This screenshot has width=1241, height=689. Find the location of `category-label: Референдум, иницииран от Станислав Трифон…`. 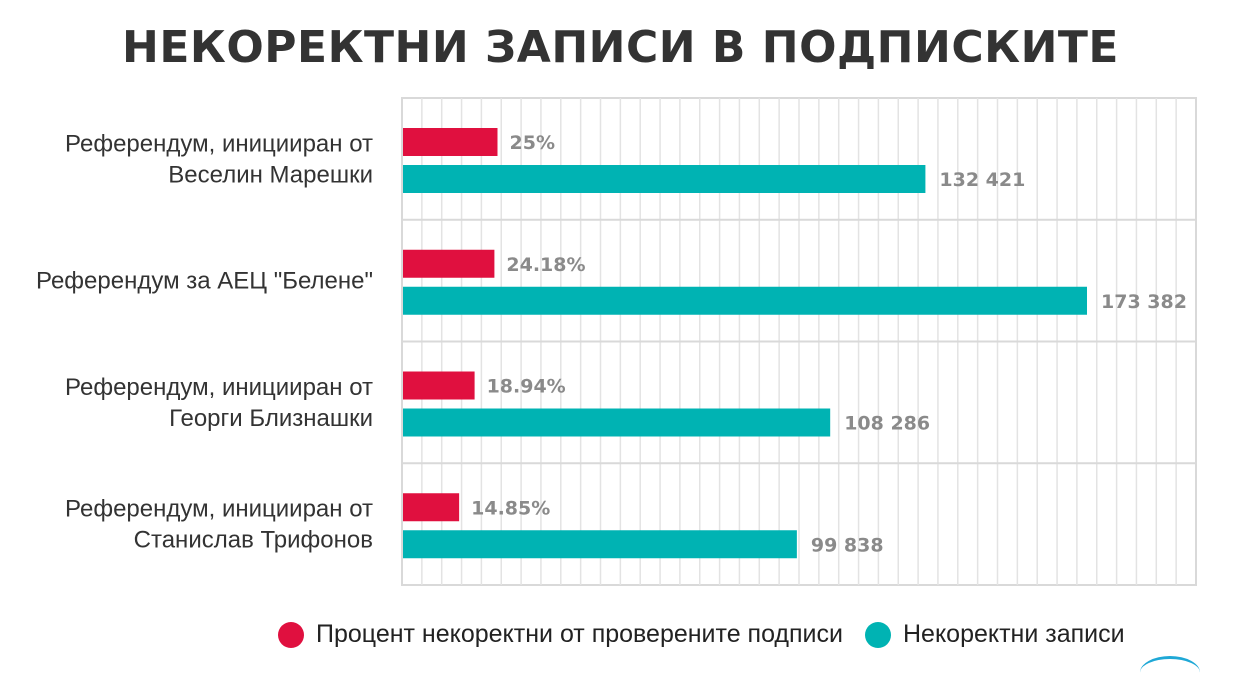

category-label: Референдум, иницииран от Станислав Трифон… is located at coordinates (219, 525).